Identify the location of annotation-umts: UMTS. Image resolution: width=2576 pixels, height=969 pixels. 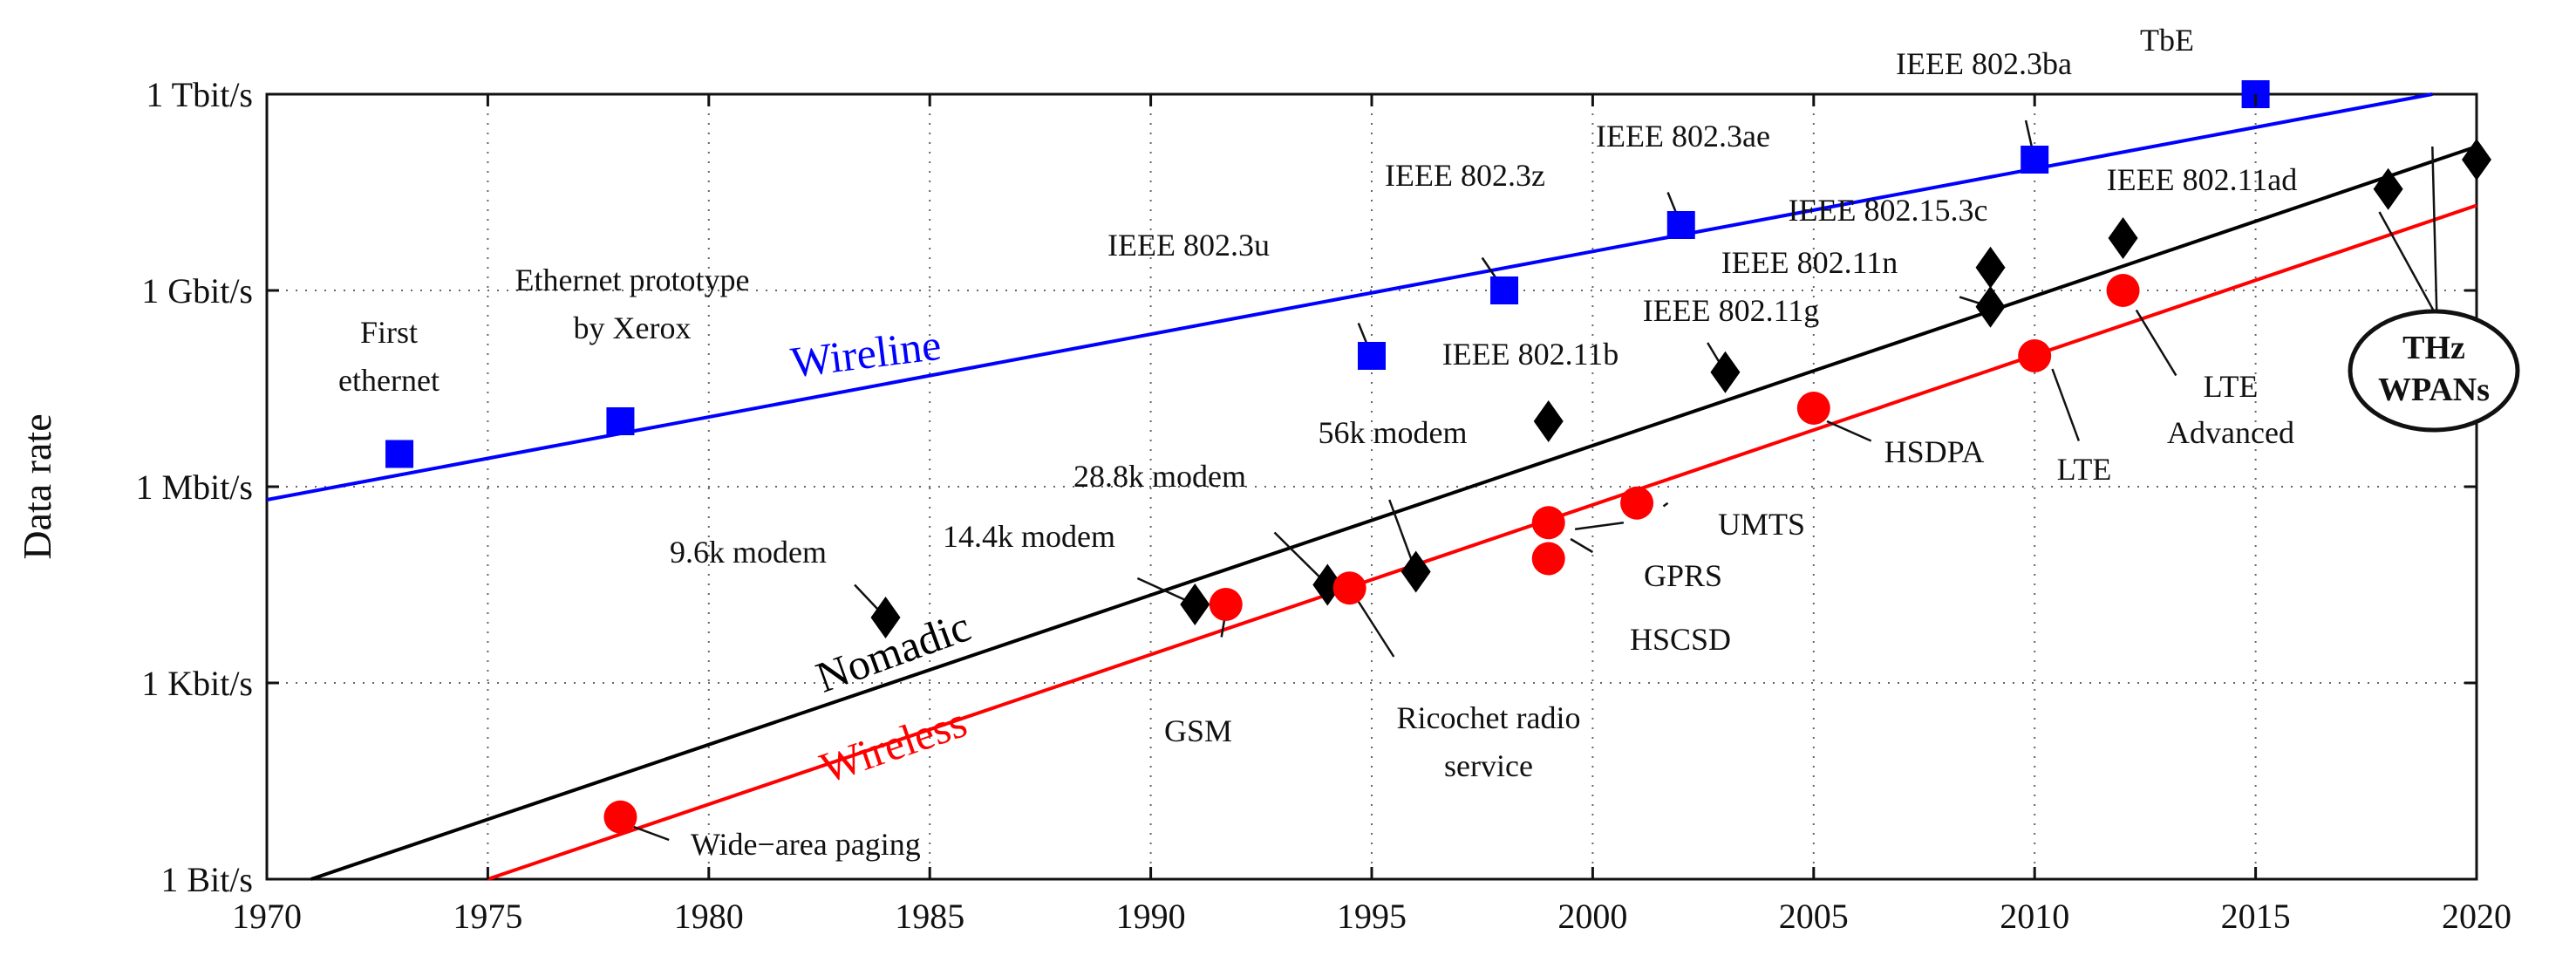
(1762, 524).